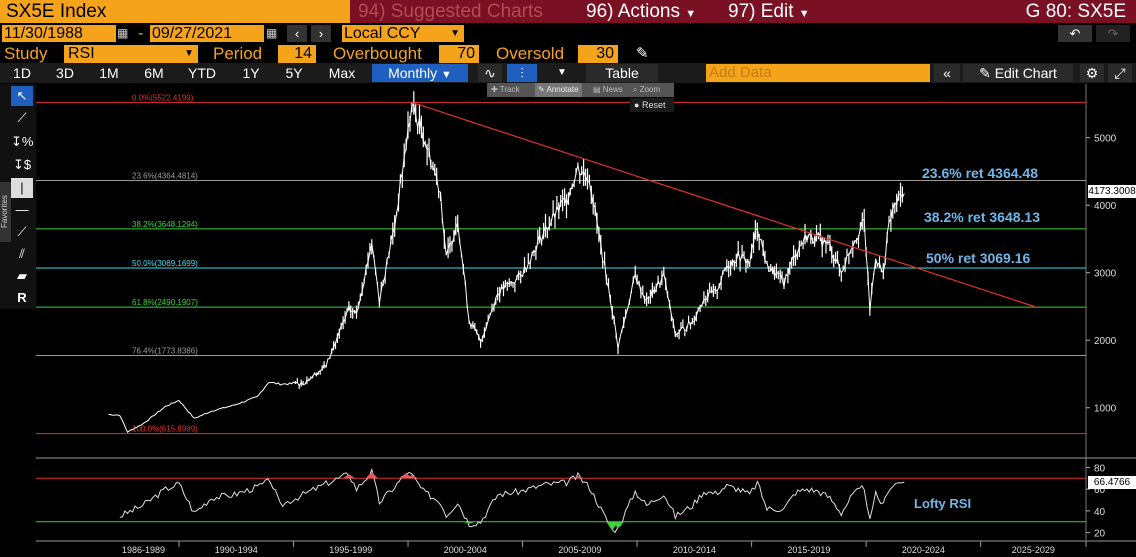 The height and width of the screenshot is (557, 1136). Describe the element at coordinates (165, 429) in the screenshot. I see `fib-label-6: 100.0%(615.8999)` at that location.